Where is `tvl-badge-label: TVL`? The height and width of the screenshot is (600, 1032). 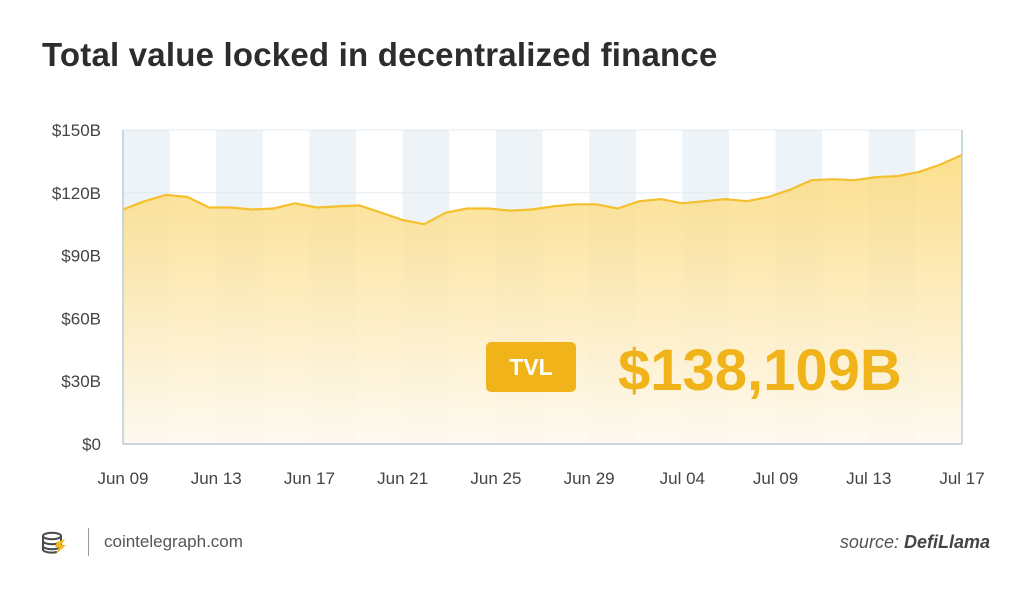
tvl-badge-label: TVL is located at coordinates (530, 367).